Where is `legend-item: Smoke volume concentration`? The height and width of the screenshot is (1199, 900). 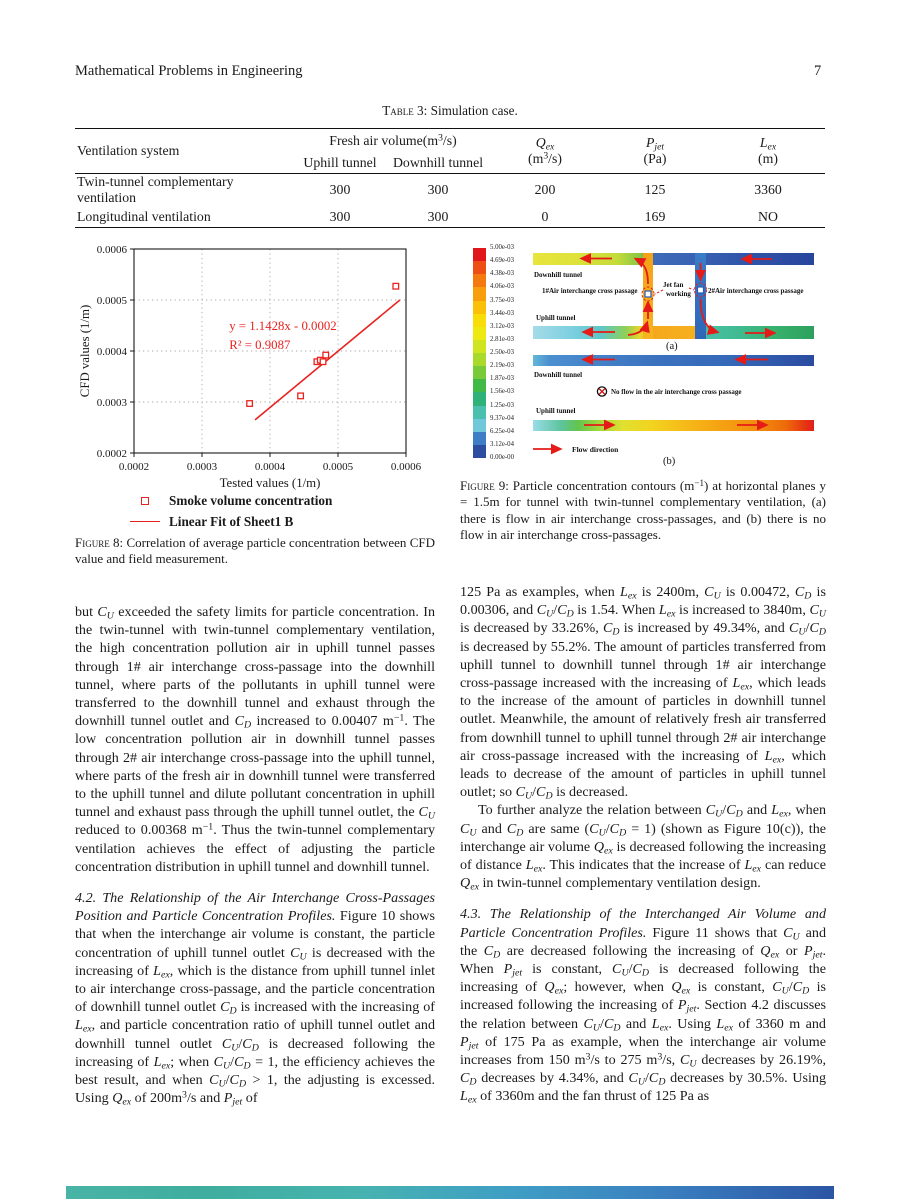
legend-item: Smoke volume concentration is located at coordinates (278, 500).